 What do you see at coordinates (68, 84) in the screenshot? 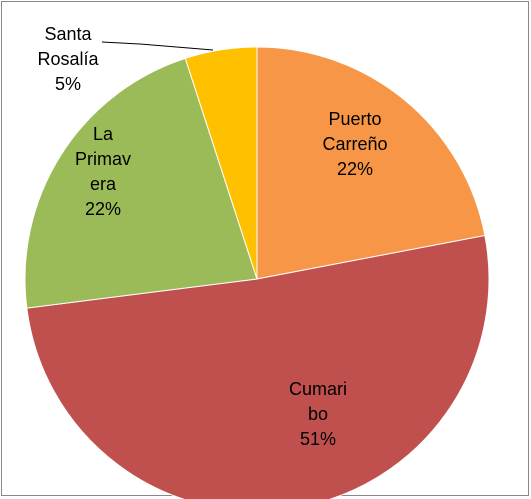
I see `slice-value-label: 5%` at bounding box center [68, 84].